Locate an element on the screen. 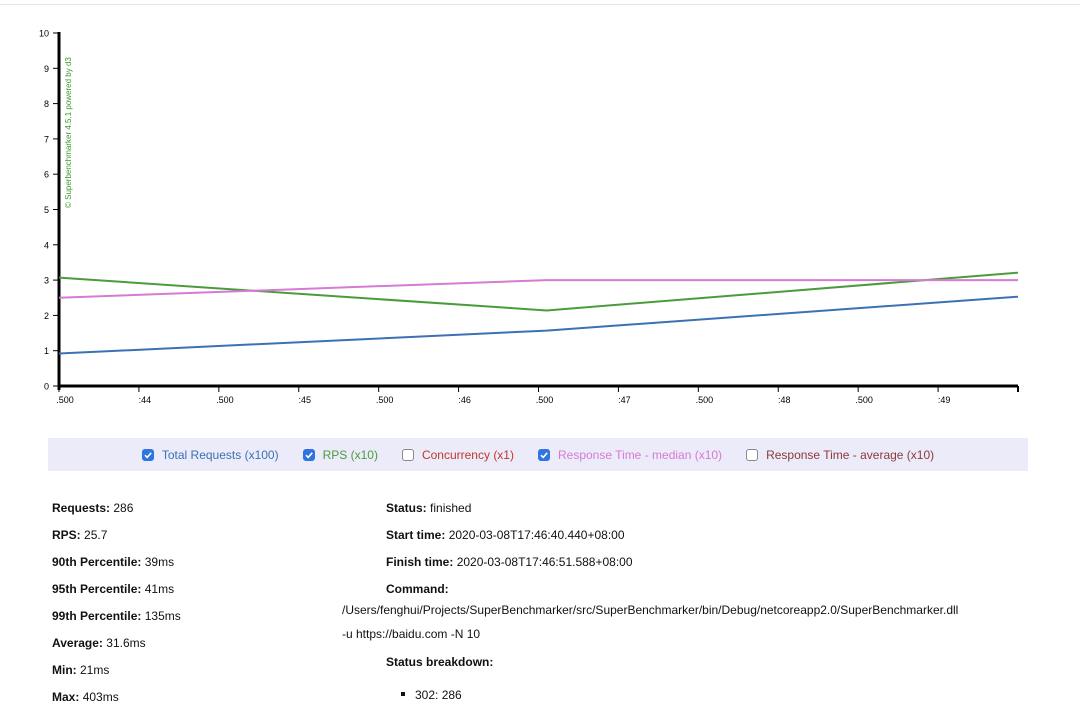  status-breakdown-label: Status breakdown: is located at coordinates (440, 662).